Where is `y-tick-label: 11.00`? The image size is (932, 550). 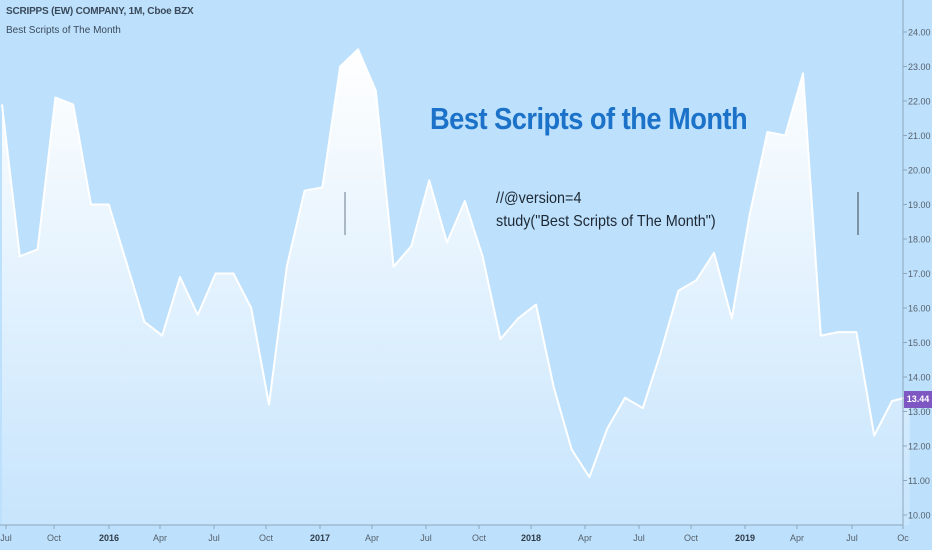 y-tick-label: 11.00 is located at coordinates (919, 481).